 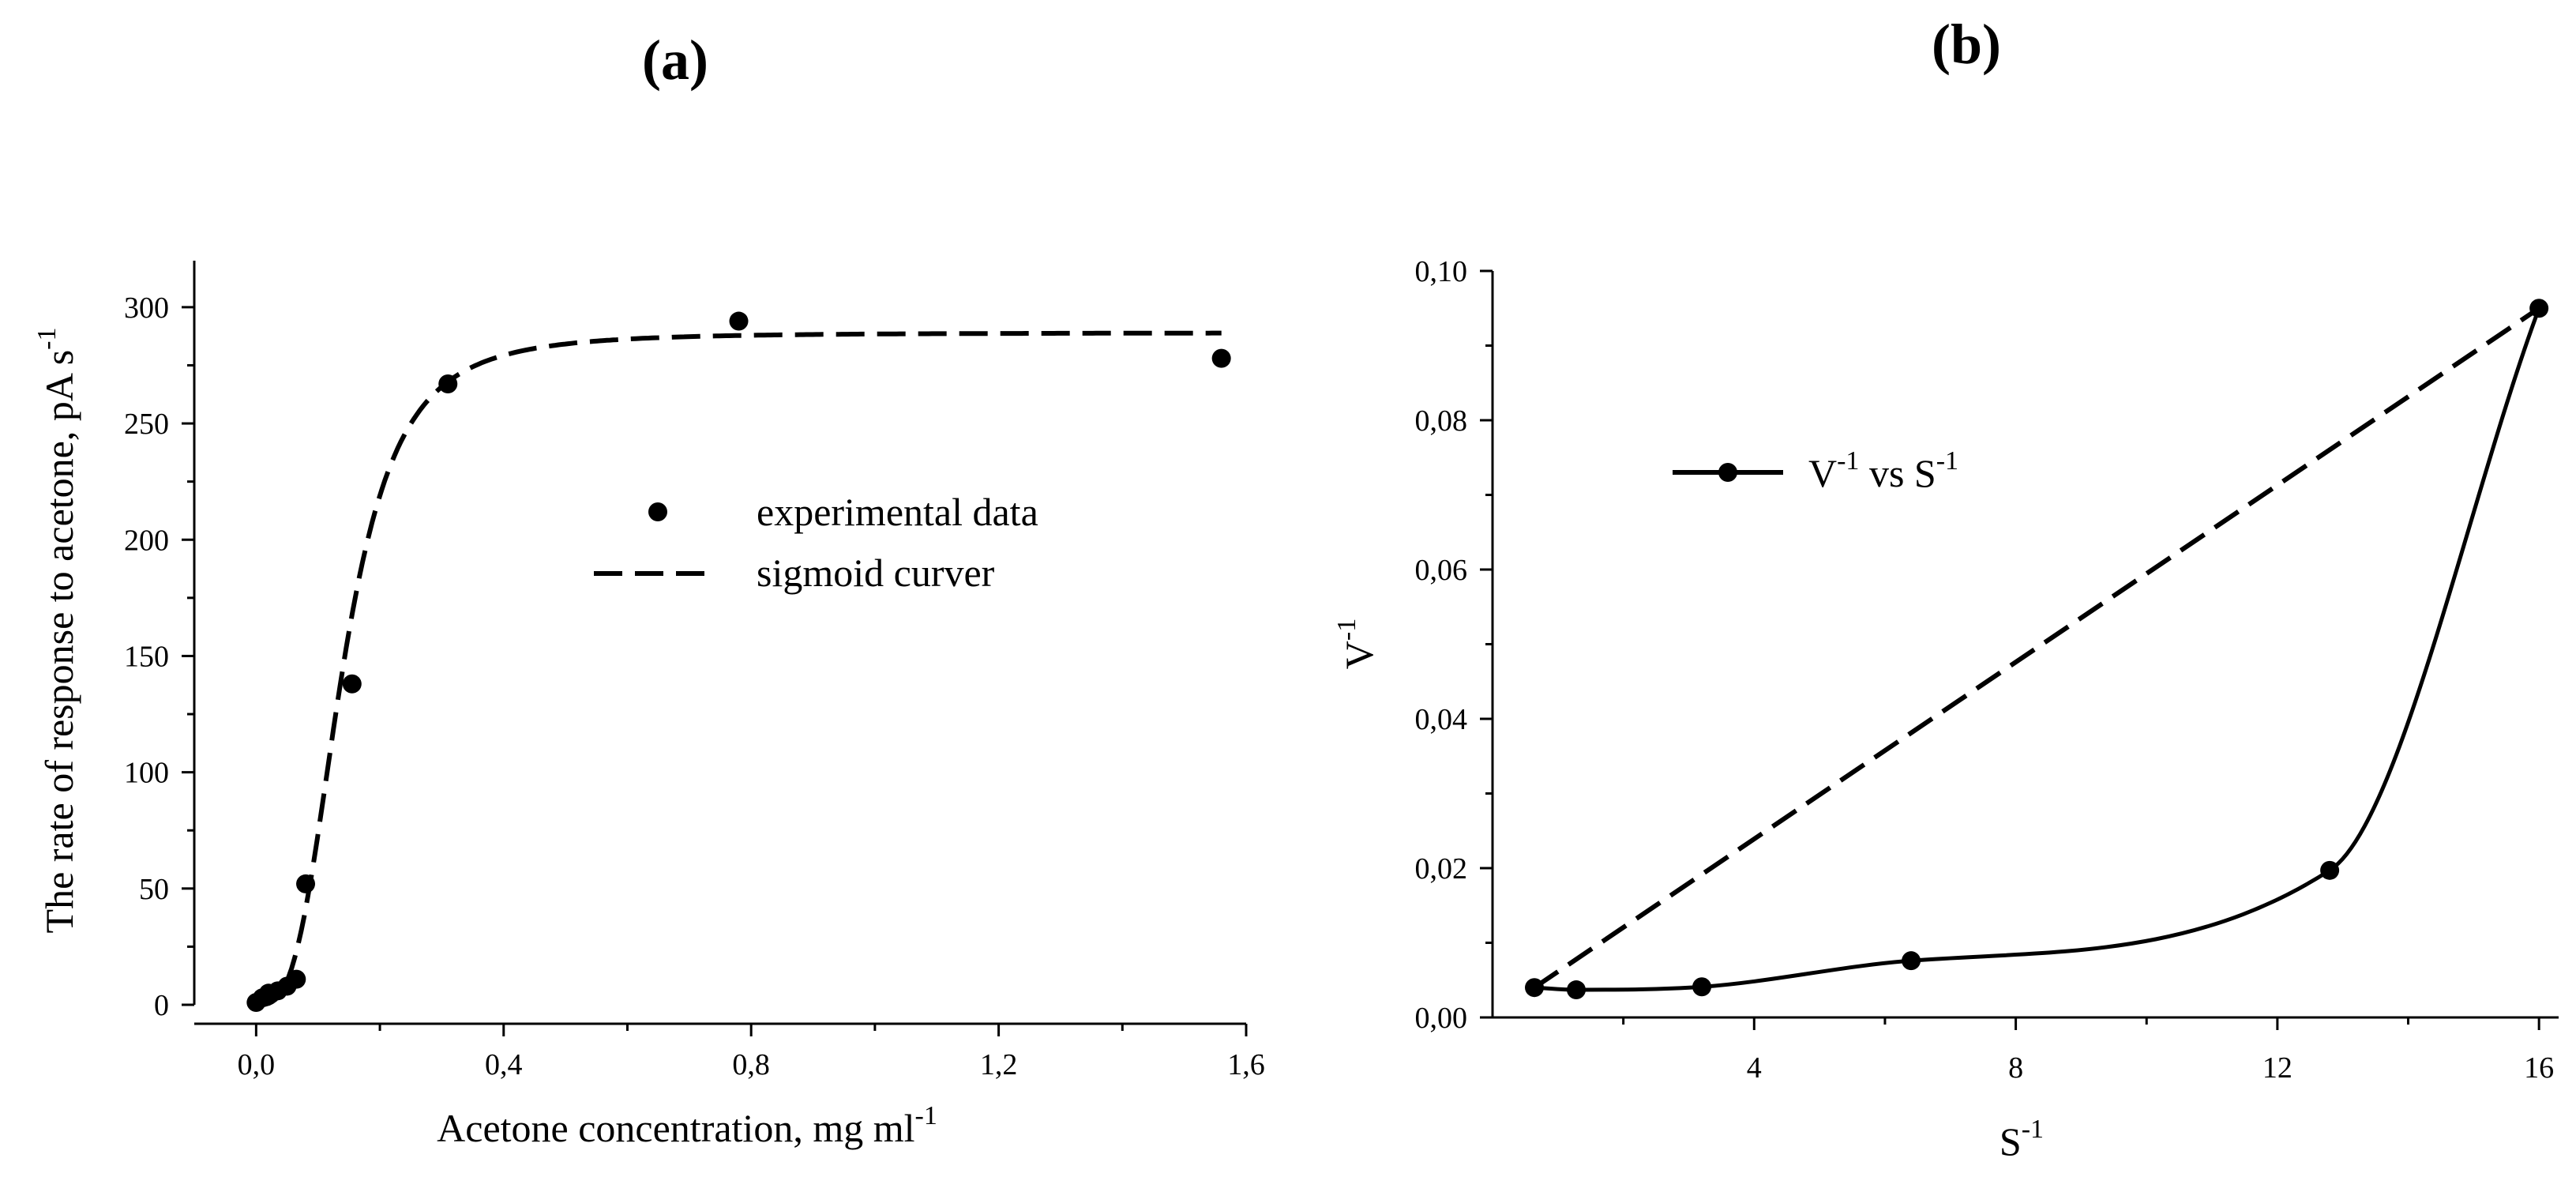 I want to click on x-tick-label: 1,6, so click(x=1246, y=1064).